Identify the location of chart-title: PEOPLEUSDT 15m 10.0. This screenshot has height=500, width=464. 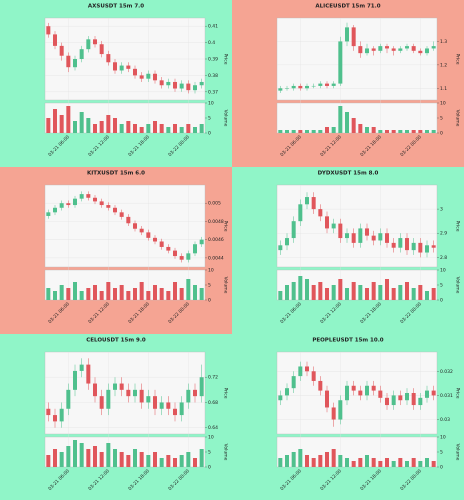
(347, 341).